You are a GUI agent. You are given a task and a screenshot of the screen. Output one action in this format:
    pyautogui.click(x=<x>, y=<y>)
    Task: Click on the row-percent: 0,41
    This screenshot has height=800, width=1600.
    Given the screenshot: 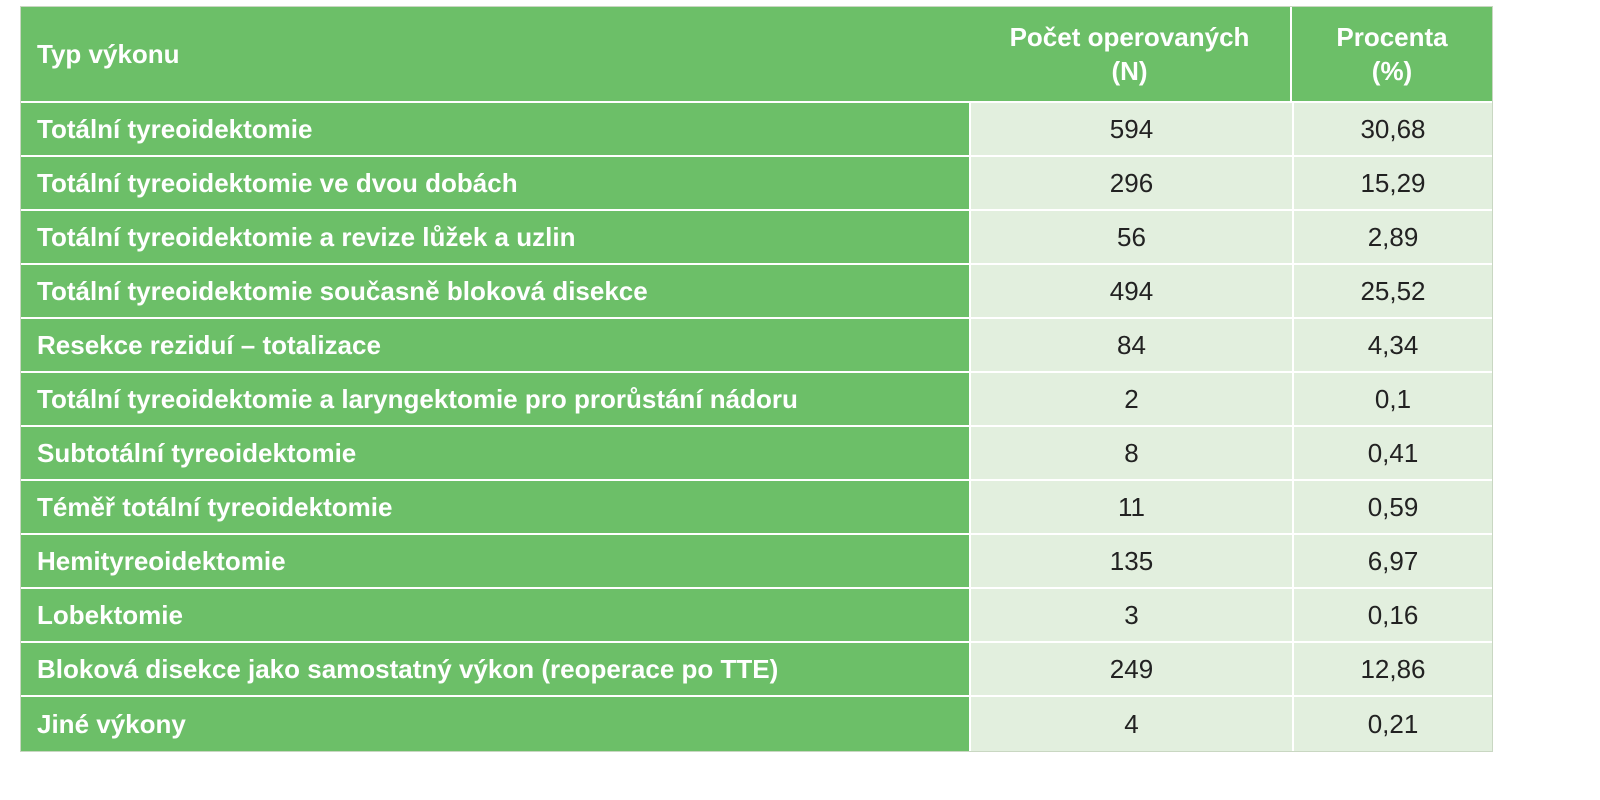 What is the action you would take?
    pyautogui.click(x=1392, y=454)
    